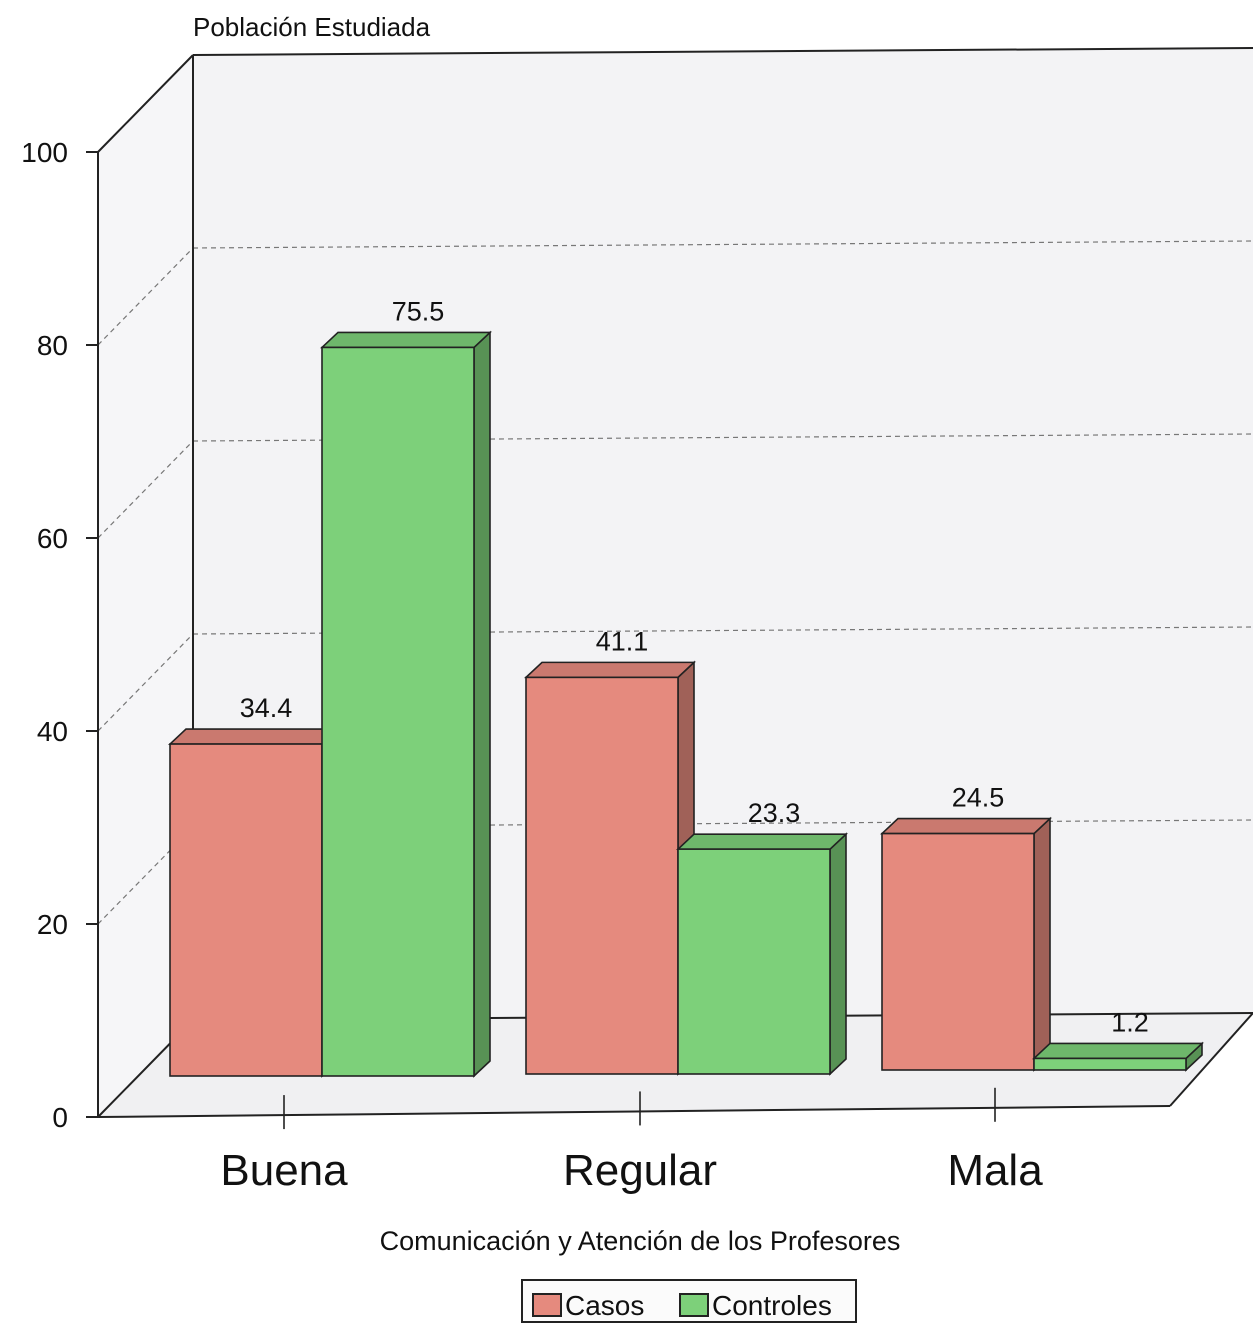 The height and width of the screenshot is (1326, 1253). What do you see at coordinates (52, 538) in the screenshot?
I see `y-tick-label: 60` at bounding box center [52, 538].